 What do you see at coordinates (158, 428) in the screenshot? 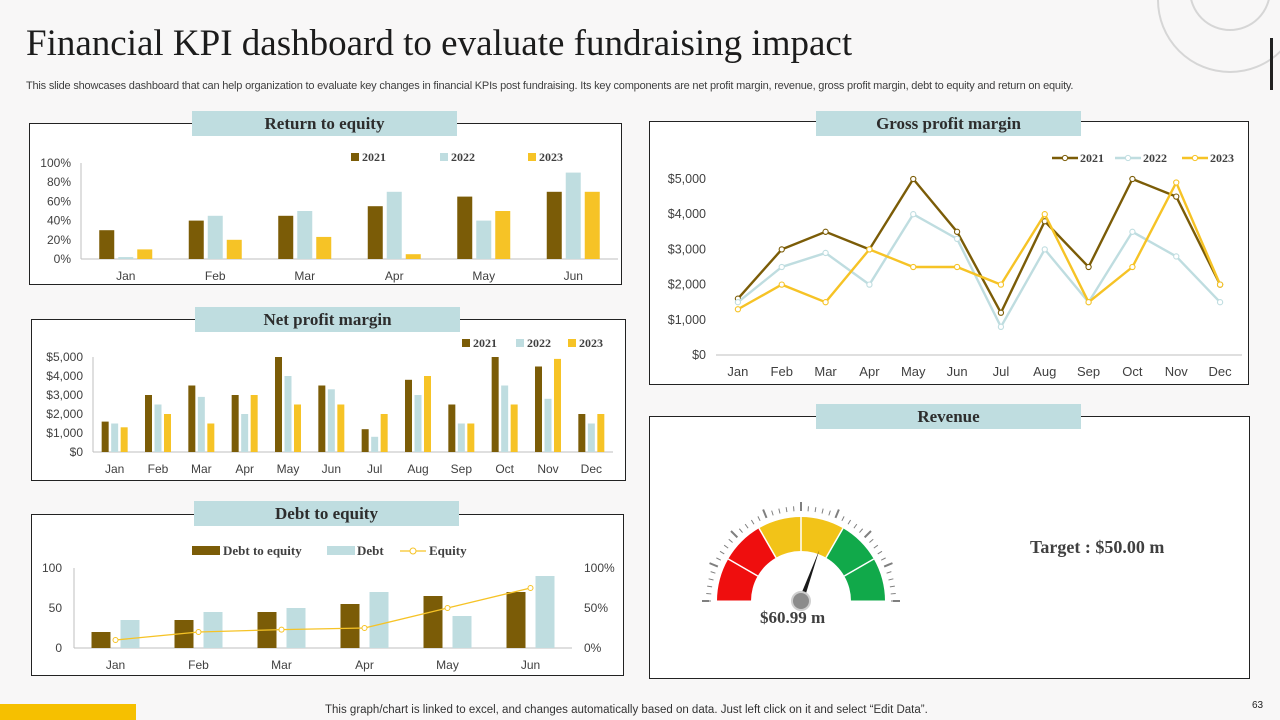
I see `bar-2022-Feb` at bounding box center [158, 428].